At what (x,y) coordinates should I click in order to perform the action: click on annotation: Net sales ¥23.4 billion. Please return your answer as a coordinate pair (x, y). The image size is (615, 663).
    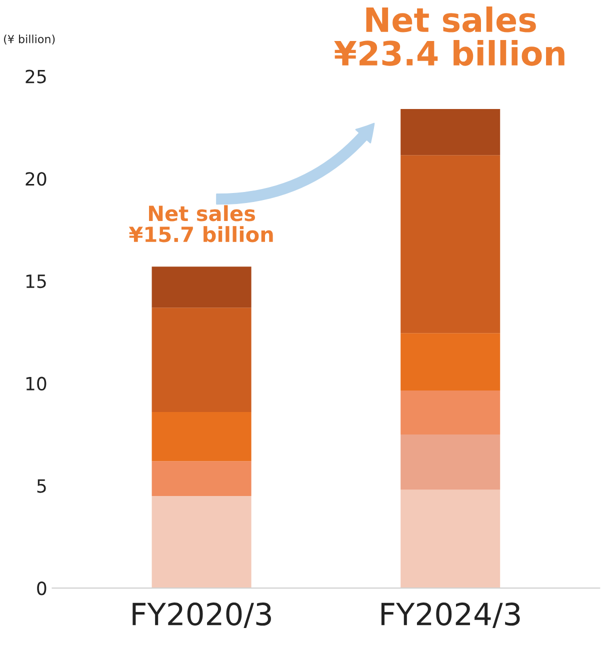
    Looking at the image, I should click on (449, 36).